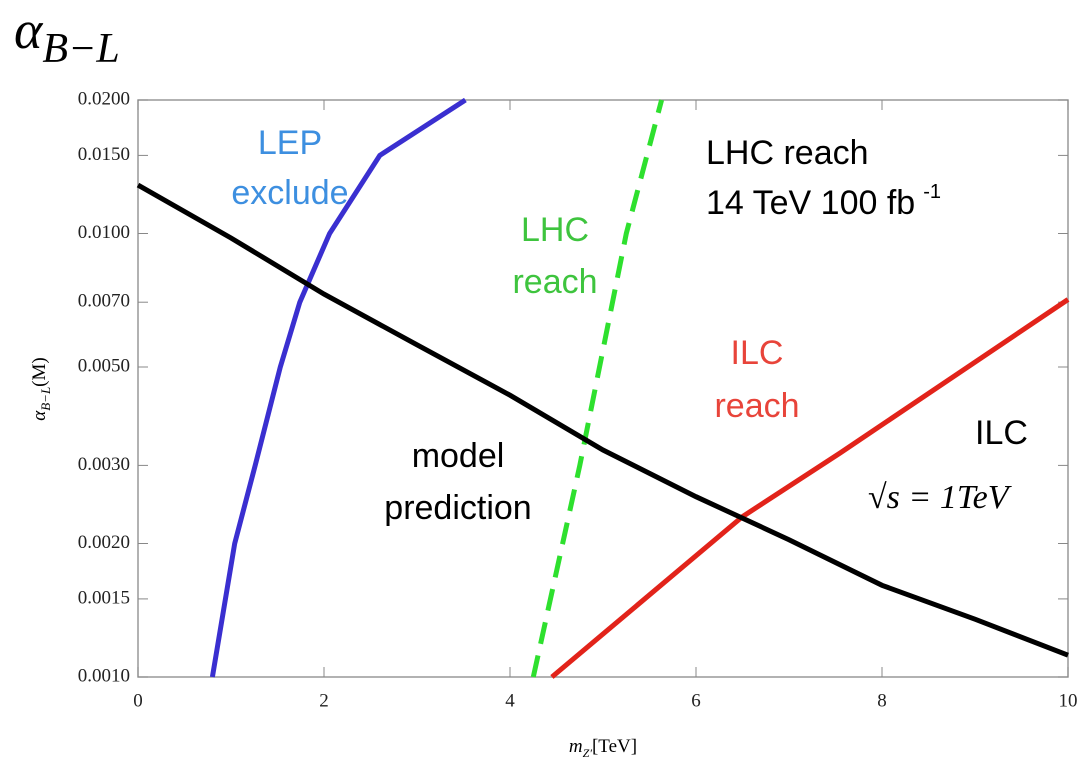  Describe the element at coordinates (588, 753) in the screenshot. I see `x-label-subscript: Z′` at that location.